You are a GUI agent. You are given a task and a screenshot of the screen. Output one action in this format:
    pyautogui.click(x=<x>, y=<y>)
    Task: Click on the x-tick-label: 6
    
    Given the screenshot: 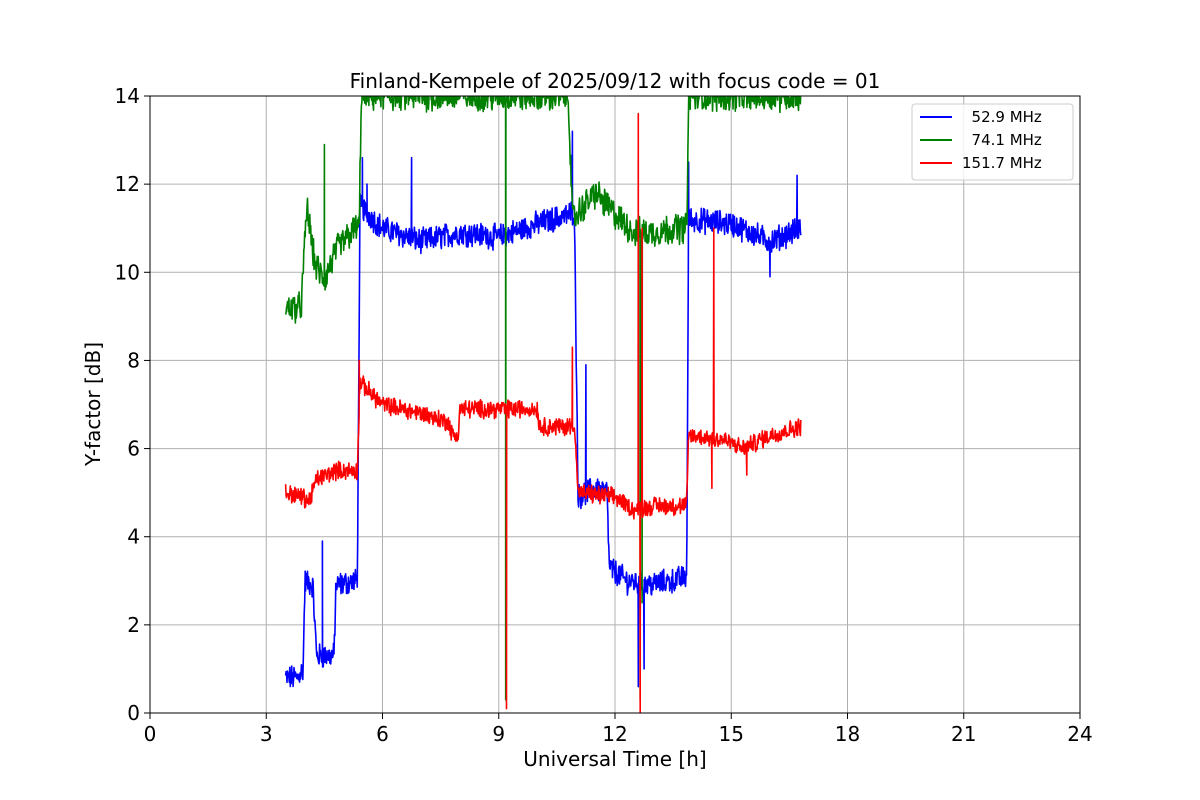 What is the action you would take?
    pyautogui.click(x=382, y=734)
    